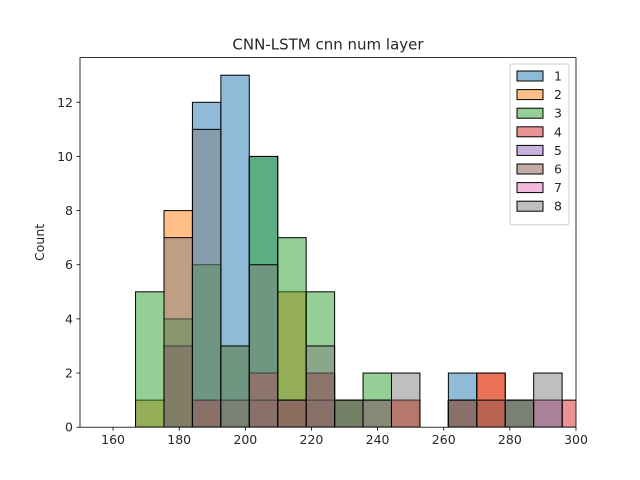  Describe the element at coordinates (576, 439) in the screenshot. I see `x-tick-label: 300` at that location.